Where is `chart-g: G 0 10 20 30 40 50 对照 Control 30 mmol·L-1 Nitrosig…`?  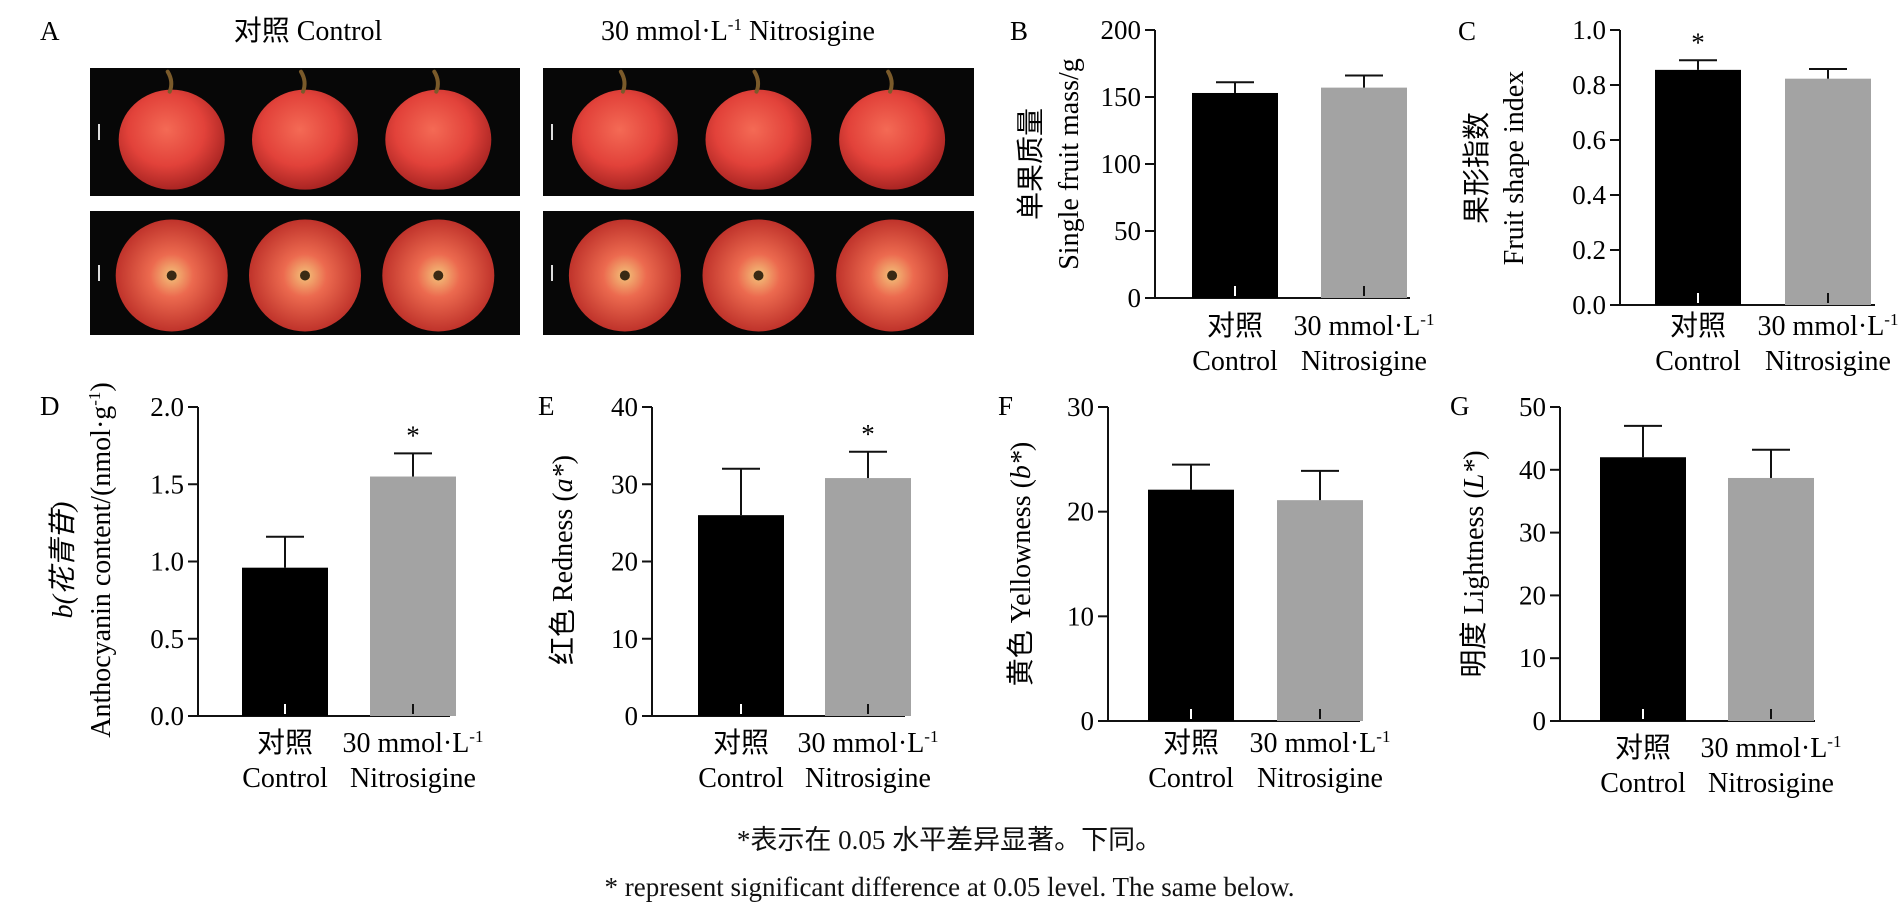
chart-g: G 0 10 20 30 40 50 对照 Control 30 mmol·L-1 Nitrosig… is located at coordinates (1645, 595).